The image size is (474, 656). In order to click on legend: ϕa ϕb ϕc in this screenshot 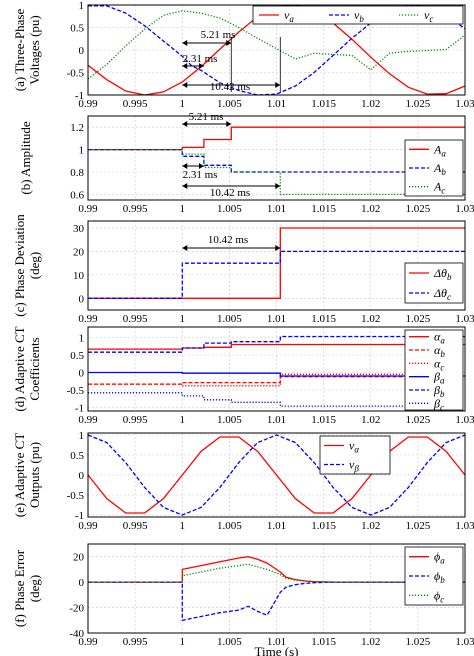, I will do `click(434, 576)`.